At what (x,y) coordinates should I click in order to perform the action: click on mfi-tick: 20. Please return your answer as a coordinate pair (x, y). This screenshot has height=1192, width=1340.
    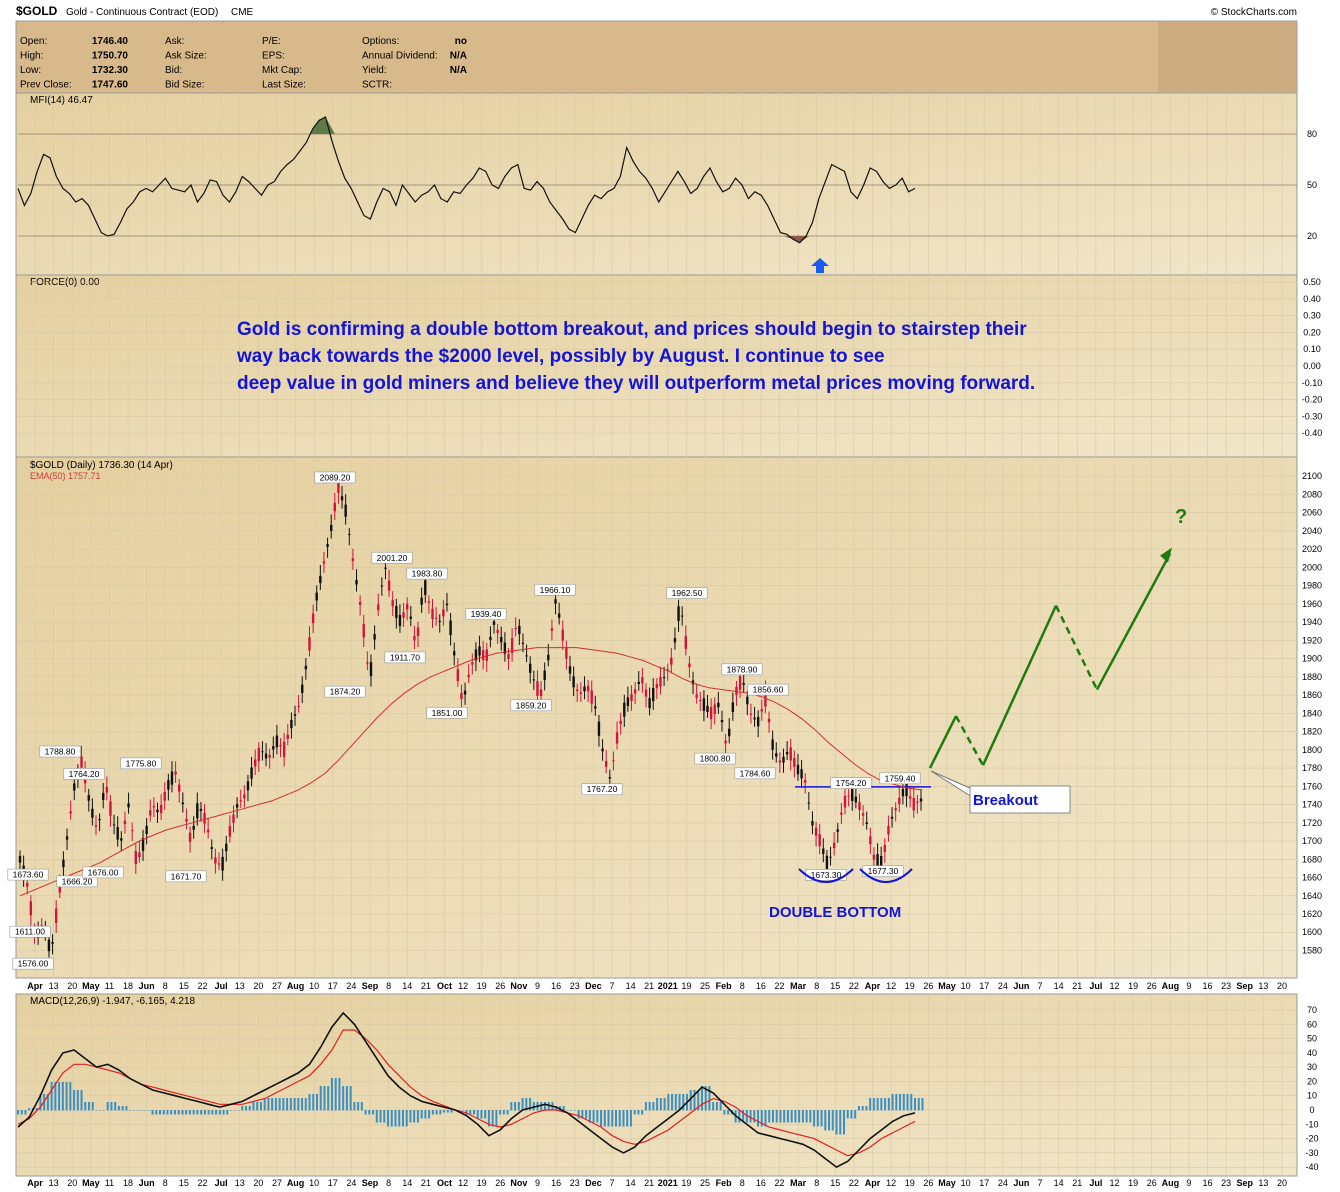
    Looking at the image, I should click on (1312, 236).